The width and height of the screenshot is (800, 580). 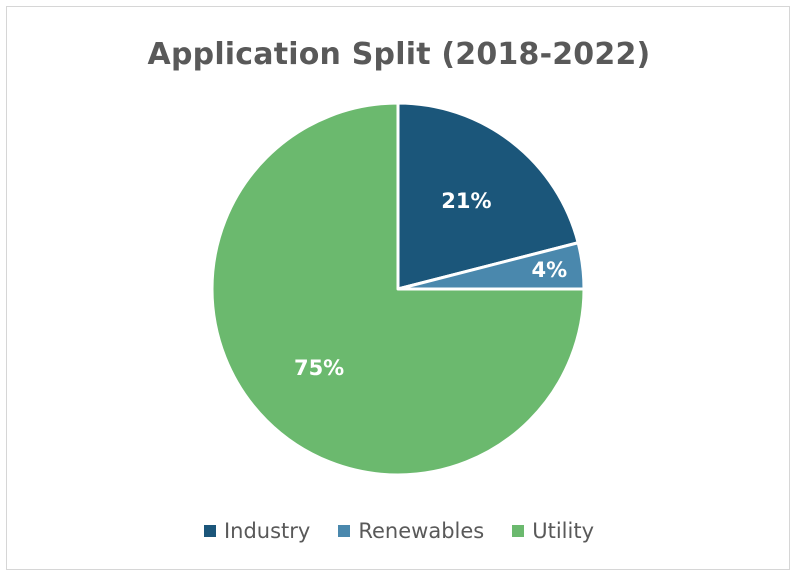 What do you see at coordinates (267, 531) in the screenshot?
I see `legend-label-industry: Industry` at bounding box center [267, 531].